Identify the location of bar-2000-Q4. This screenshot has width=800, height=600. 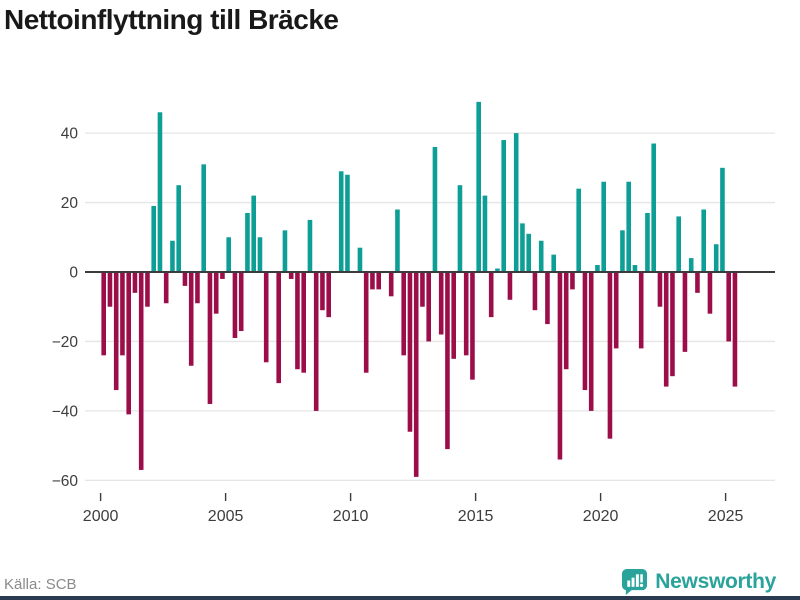
(122, 314).